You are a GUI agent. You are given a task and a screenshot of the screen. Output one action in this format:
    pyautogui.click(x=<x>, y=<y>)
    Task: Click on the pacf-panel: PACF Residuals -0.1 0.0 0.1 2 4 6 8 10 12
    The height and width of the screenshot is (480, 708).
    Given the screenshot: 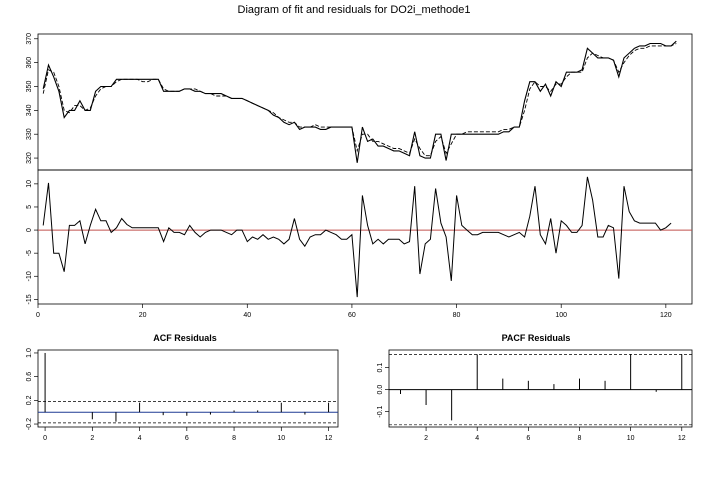 What is the action you would take?
    pyautogui.click(x=535, y=387)
    